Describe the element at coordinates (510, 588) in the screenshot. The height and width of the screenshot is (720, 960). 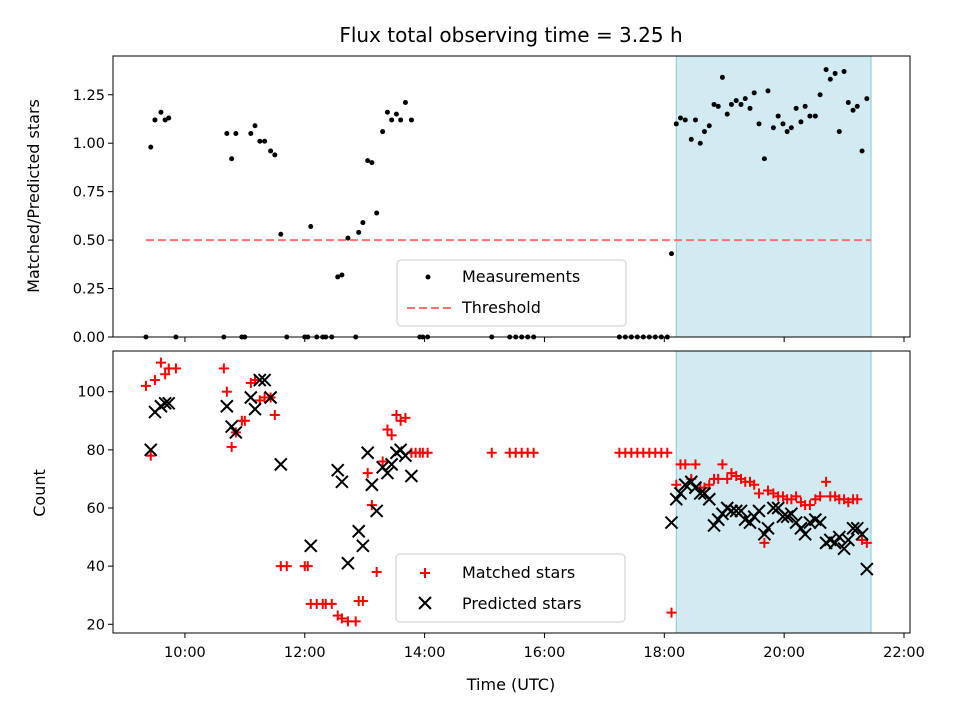
I see `bottom-legend-box` at that location.